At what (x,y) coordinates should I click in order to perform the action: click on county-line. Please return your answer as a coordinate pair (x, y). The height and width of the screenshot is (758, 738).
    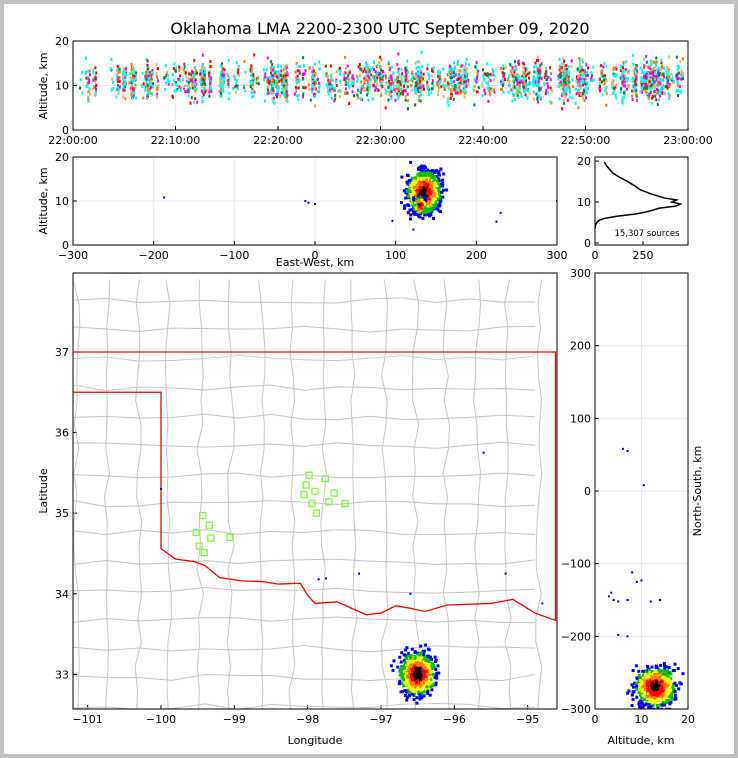
    Looking at the image, I should click on (304, 300).